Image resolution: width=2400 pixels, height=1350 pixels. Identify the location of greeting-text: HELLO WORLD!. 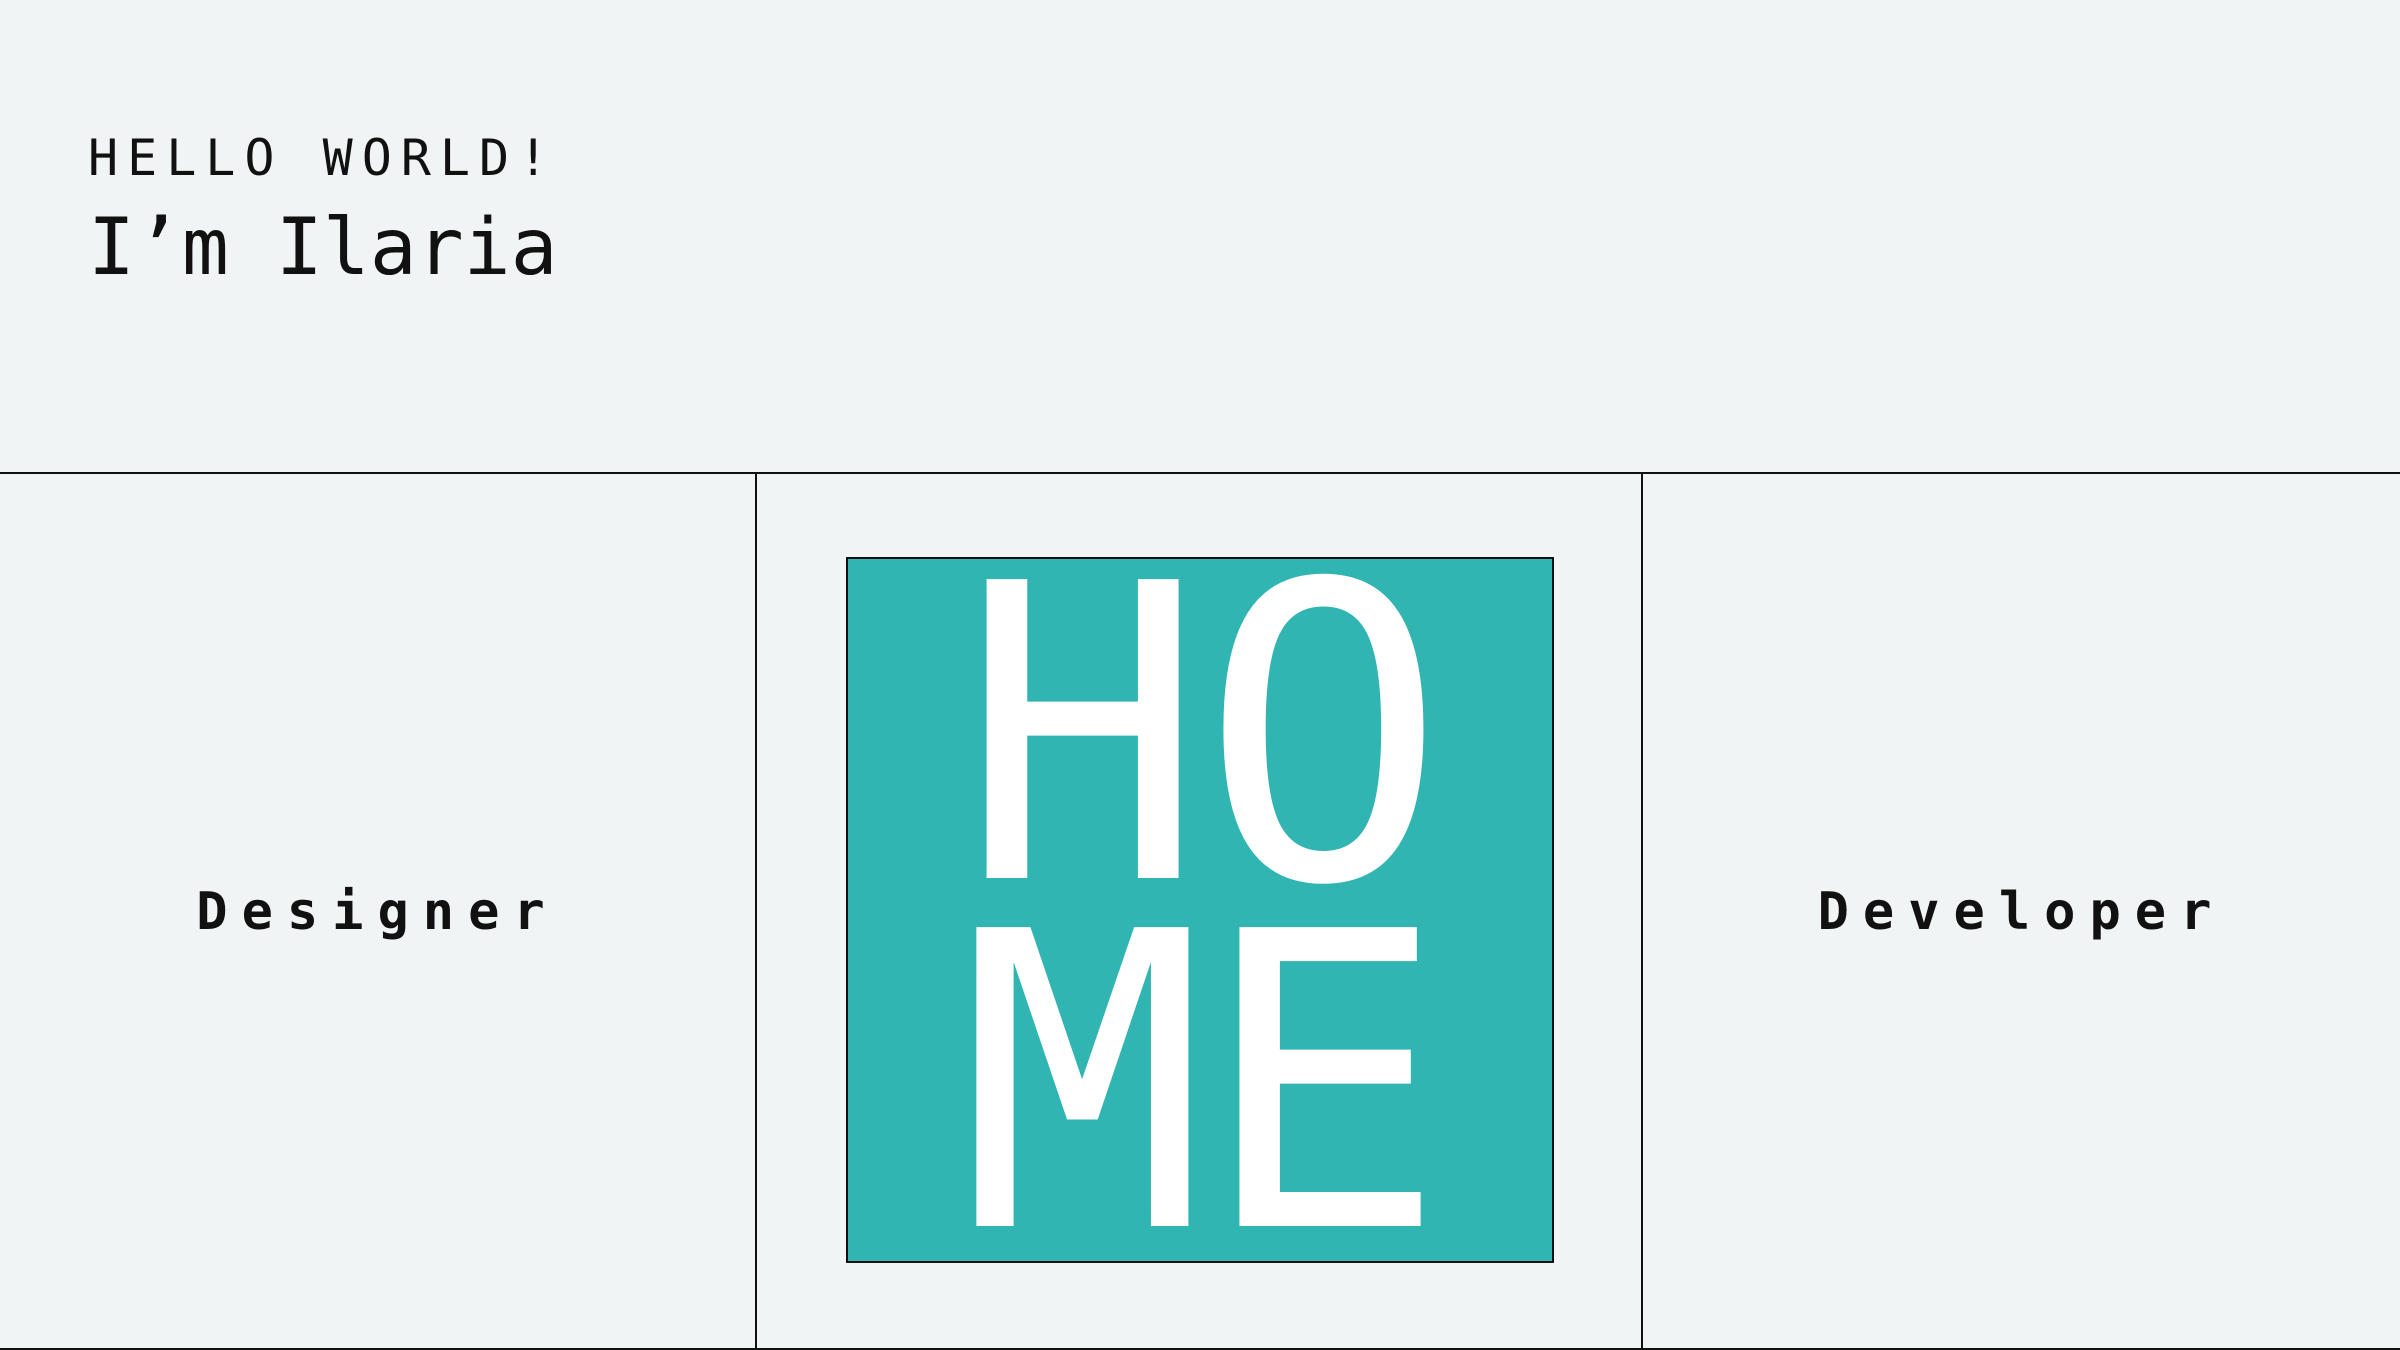
(323, 158).